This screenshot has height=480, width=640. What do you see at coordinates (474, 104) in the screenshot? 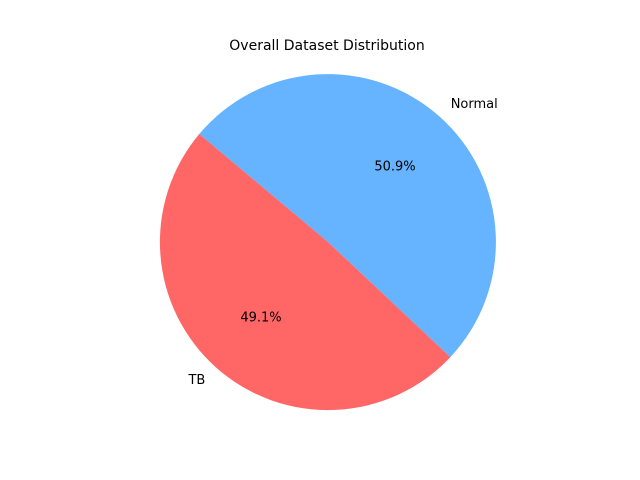
I see `slice-label-normal: Normal` at bounding box center [474, 104].